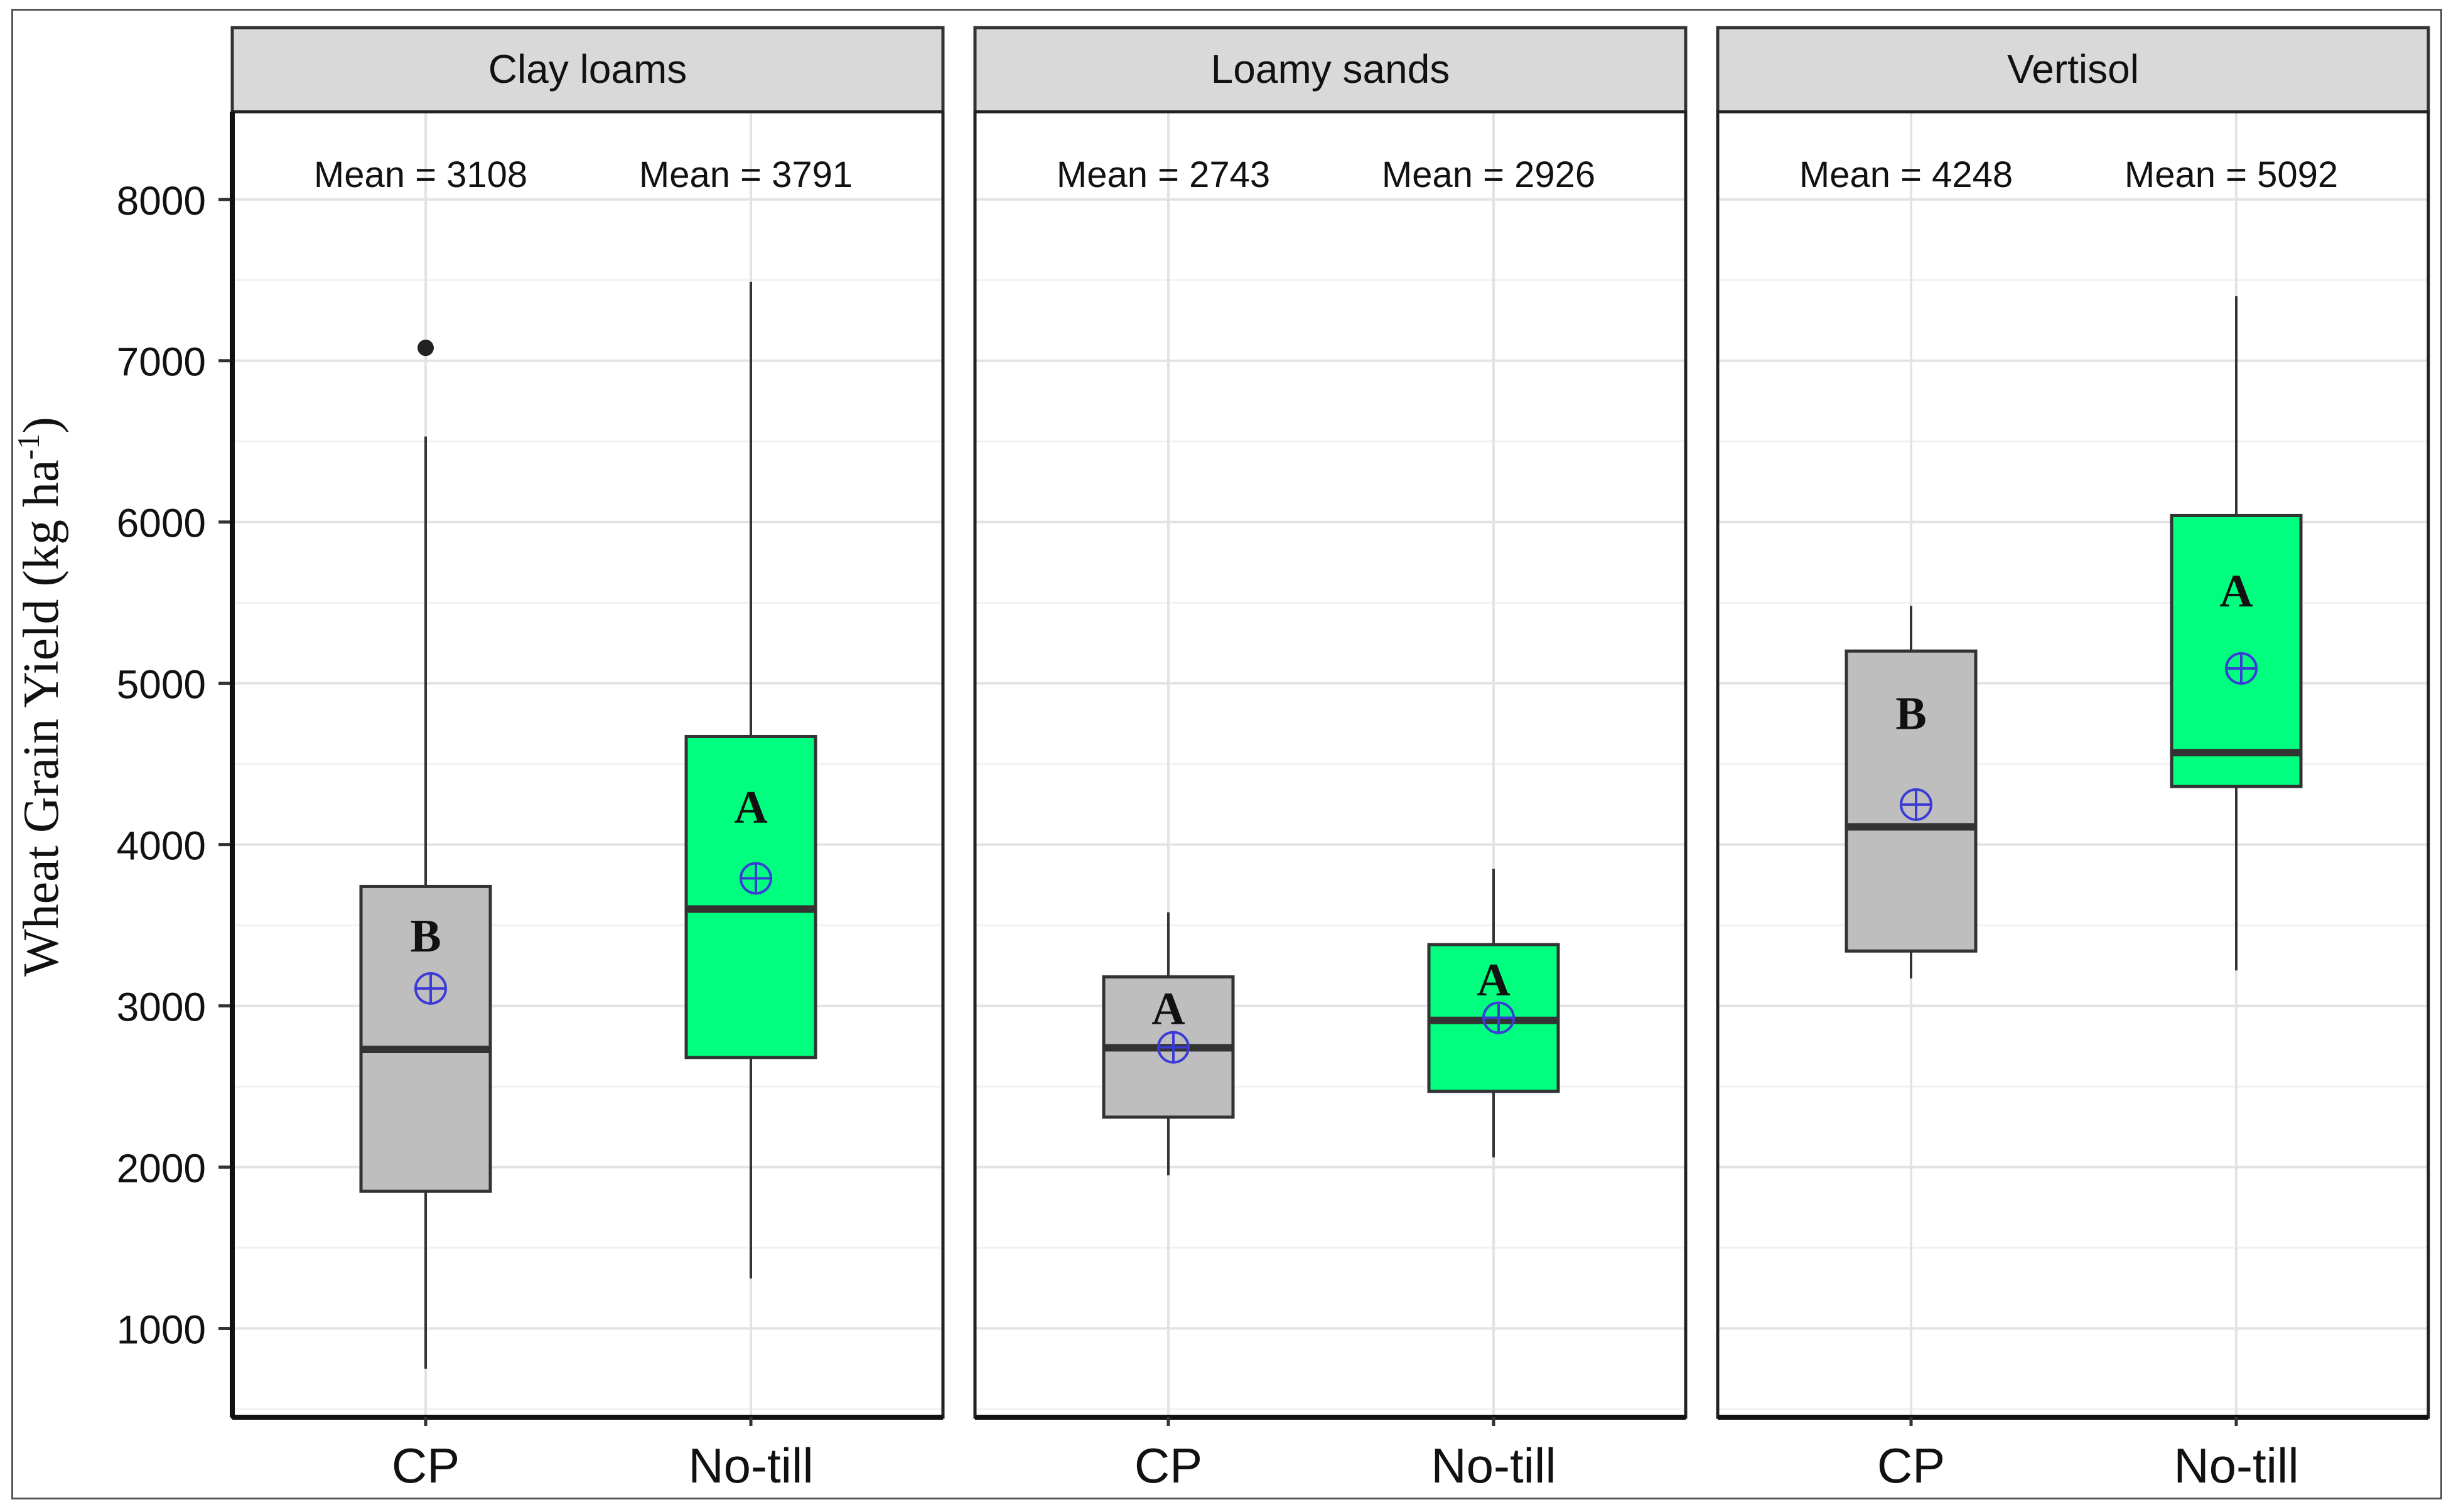 This screenshot has height=1512, width=2456. What do you see at coordinates (2231, 174) in the screenshot?
I see `mean-annotation: Mean = 5092` at bounding box center [2231, 174].